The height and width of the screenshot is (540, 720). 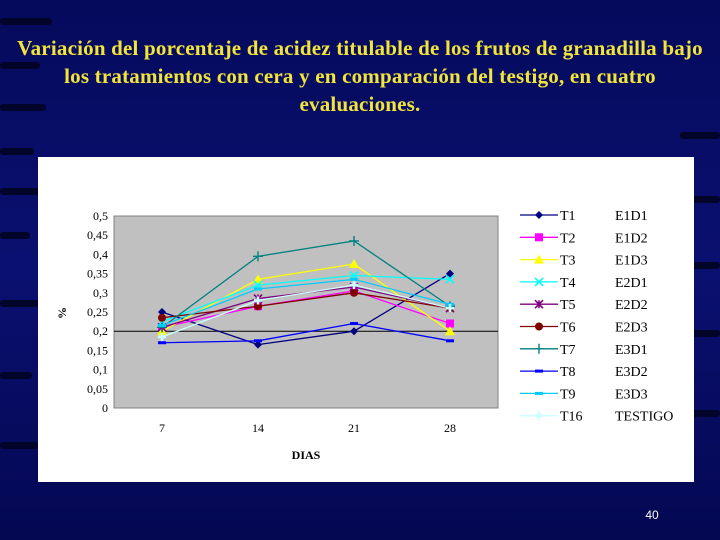 What do you see at coordinates (97, 350) in the screenshot?
I see `y-tick-label: 0,15` at bounding box center [97, 350].